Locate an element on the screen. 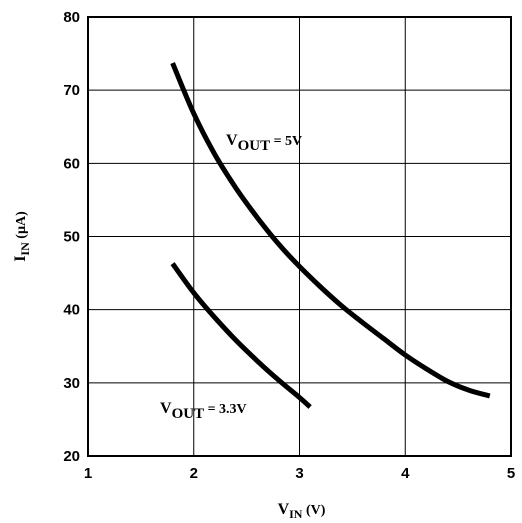  series-label-1: VOUT = 3.3V is located at coordinates (203, 411).